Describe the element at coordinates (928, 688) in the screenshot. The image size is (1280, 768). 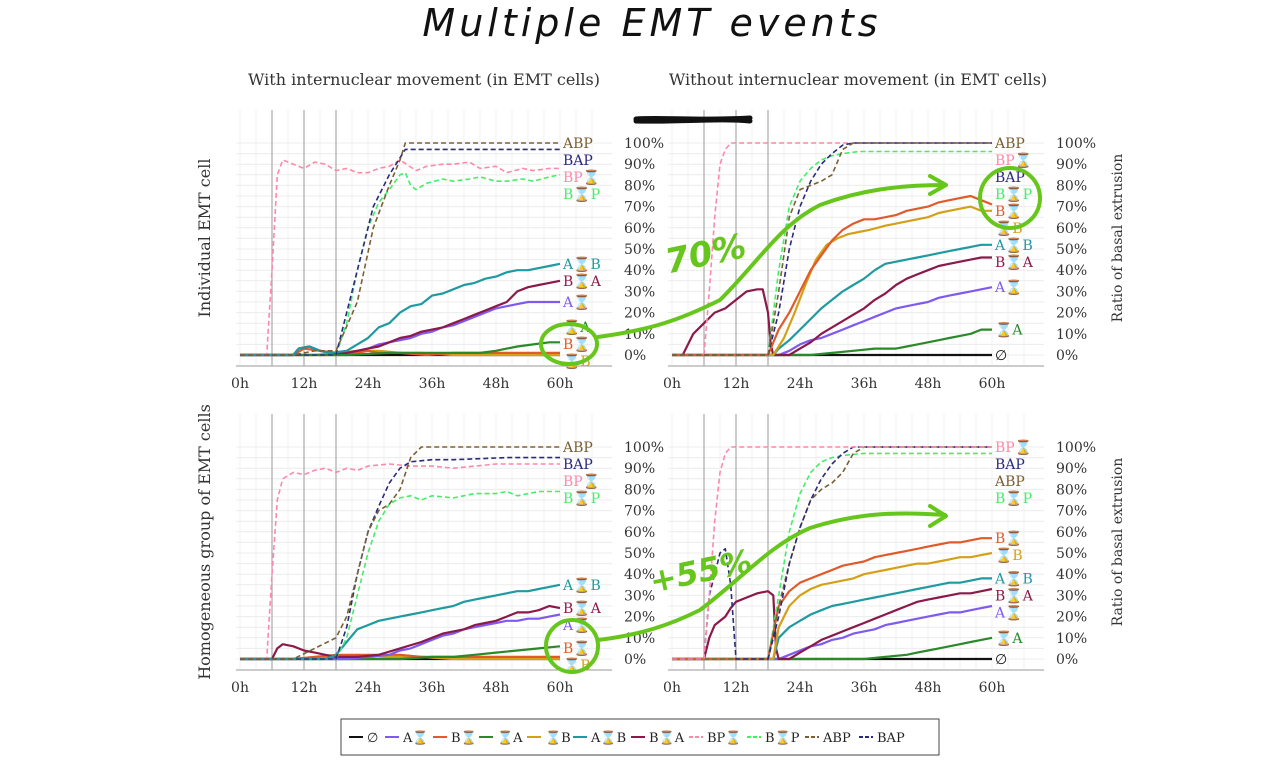
I see `x-tick-label: 48h` at that location.